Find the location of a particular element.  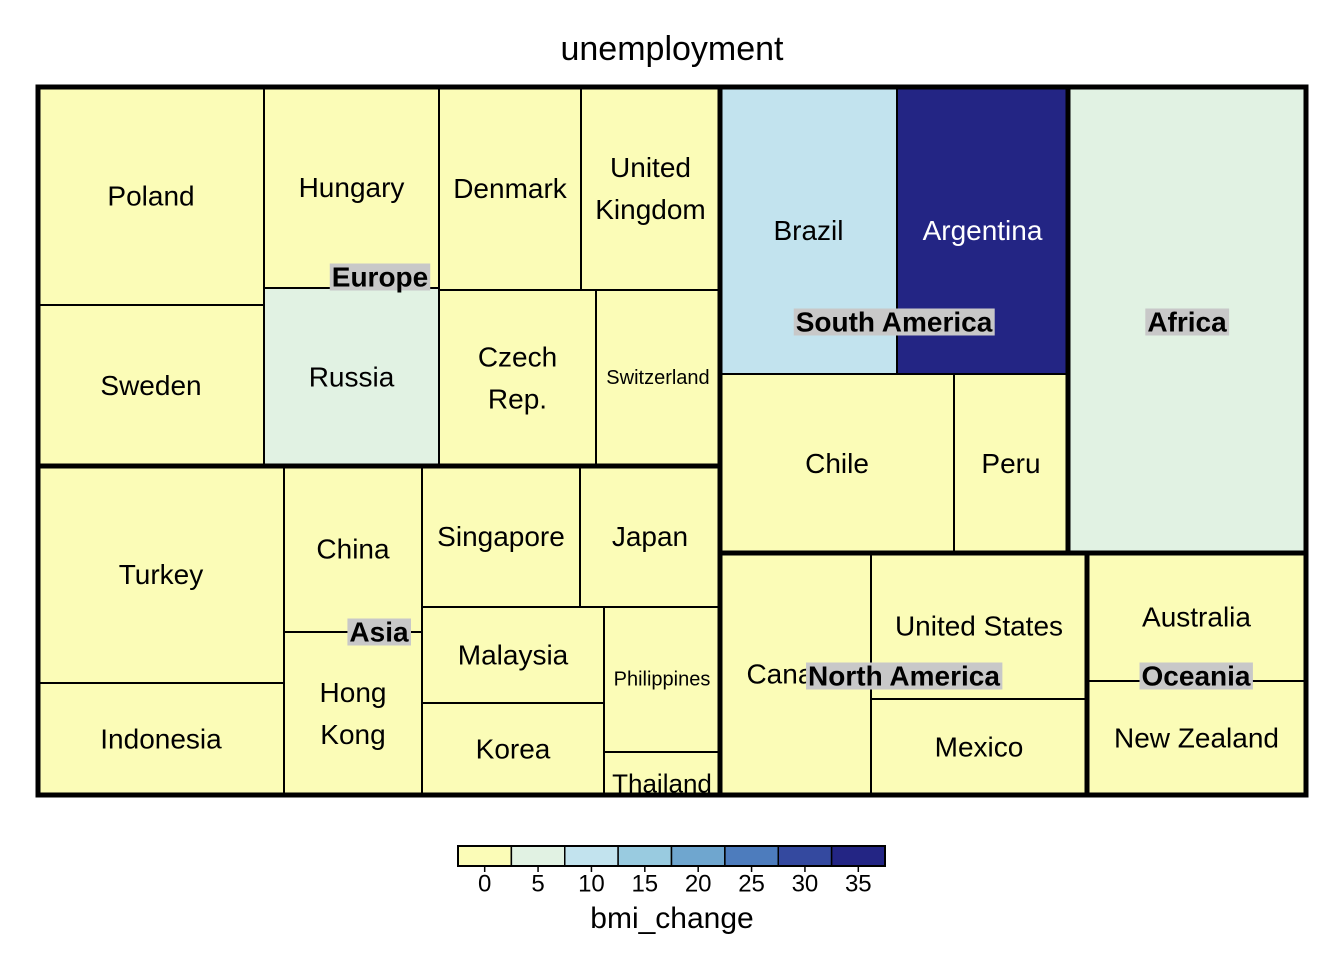

label-czech-rep-line-2: Rep. is located at coordinates (517, 399).